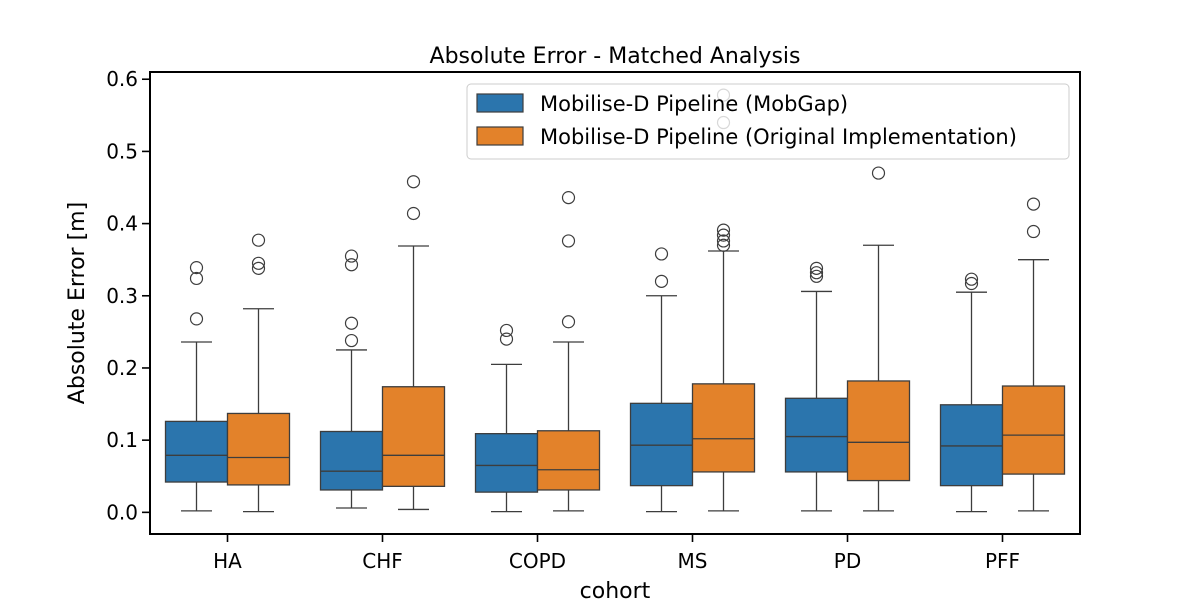 The height and width of the screenshot is (600, 1200). Describe the element at coordinates (616, 553) in the screenshot. I see `x-axis: HA CHF COPD MS PD PFF` at that location.